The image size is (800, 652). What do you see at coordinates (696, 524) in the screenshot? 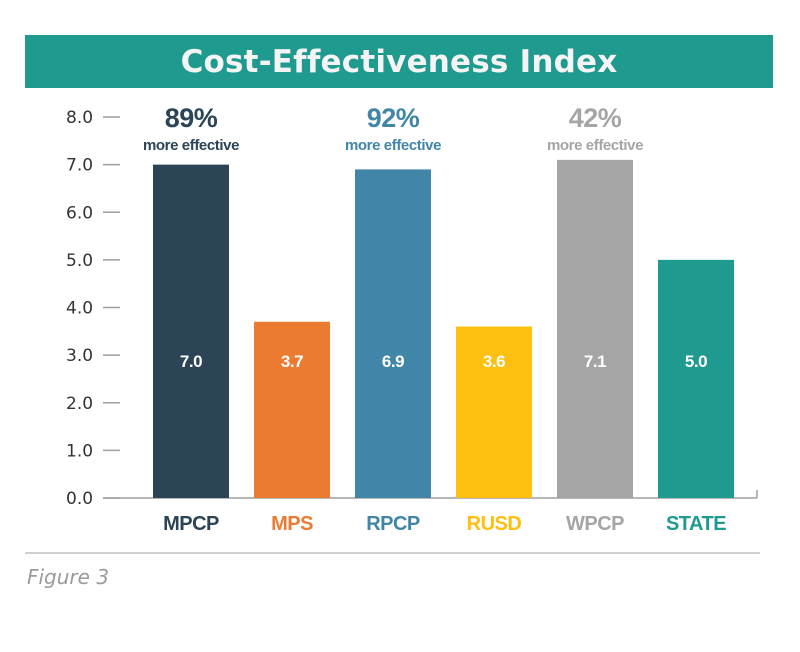
I see `category-label: STATE` at bounding box center [696, 524].